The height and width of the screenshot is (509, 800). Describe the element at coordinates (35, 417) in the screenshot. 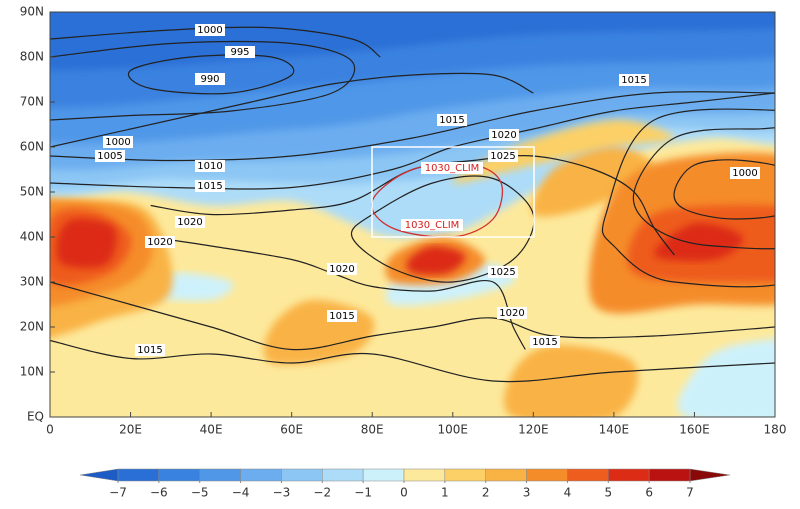

I see `lat-label: EQ` at that location.